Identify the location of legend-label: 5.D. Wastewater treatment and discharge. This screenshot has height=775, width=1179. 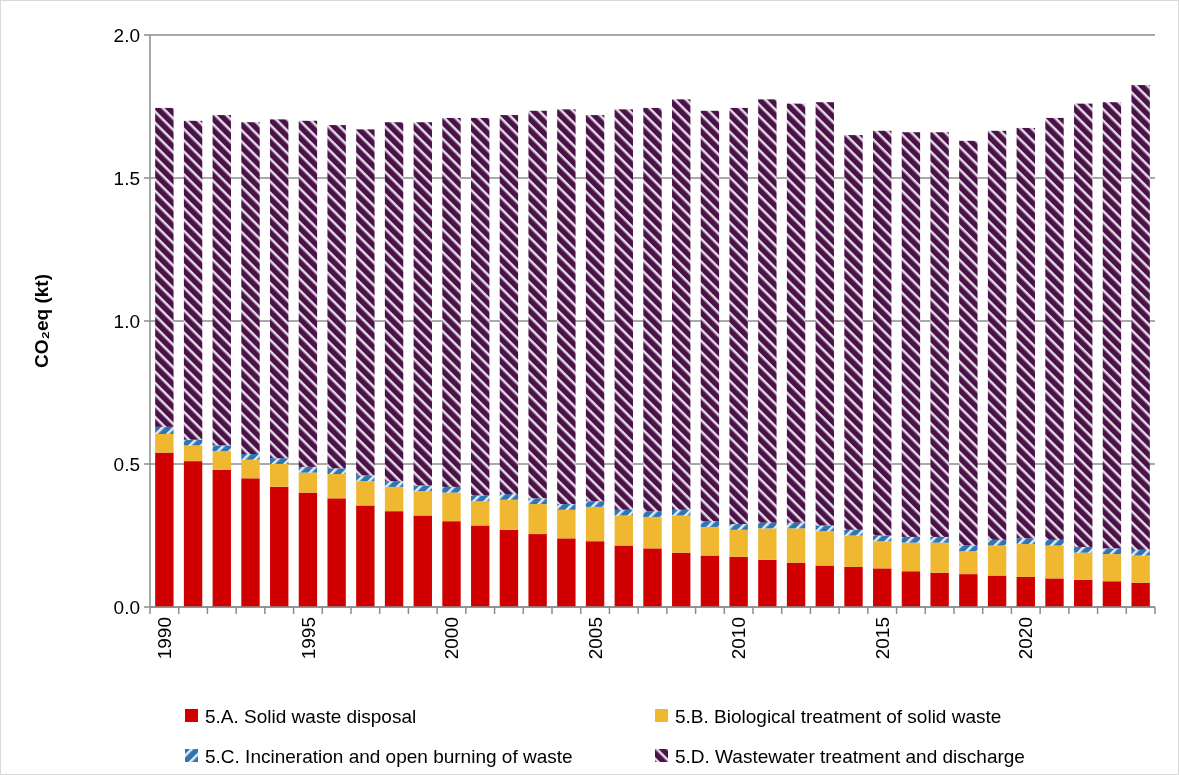
(850, 756).